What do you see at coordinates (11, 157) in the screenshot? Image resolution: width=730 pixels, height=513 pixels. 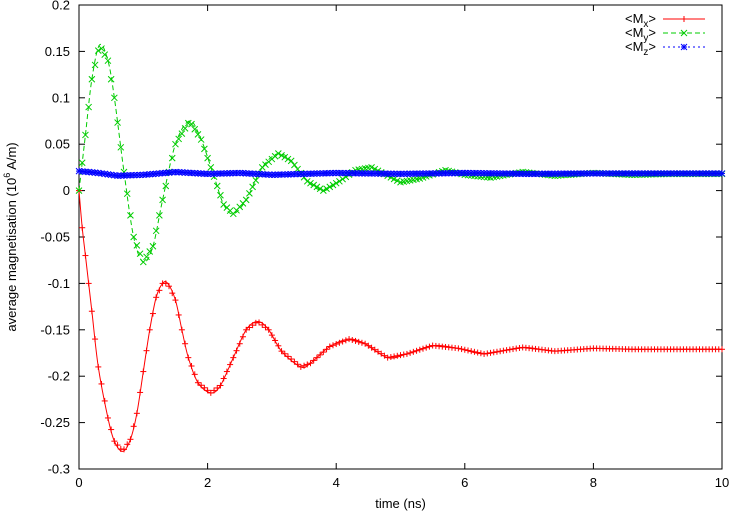 I see `y-axis-label-suffix: A/m)` at bounding box center [11, 157].